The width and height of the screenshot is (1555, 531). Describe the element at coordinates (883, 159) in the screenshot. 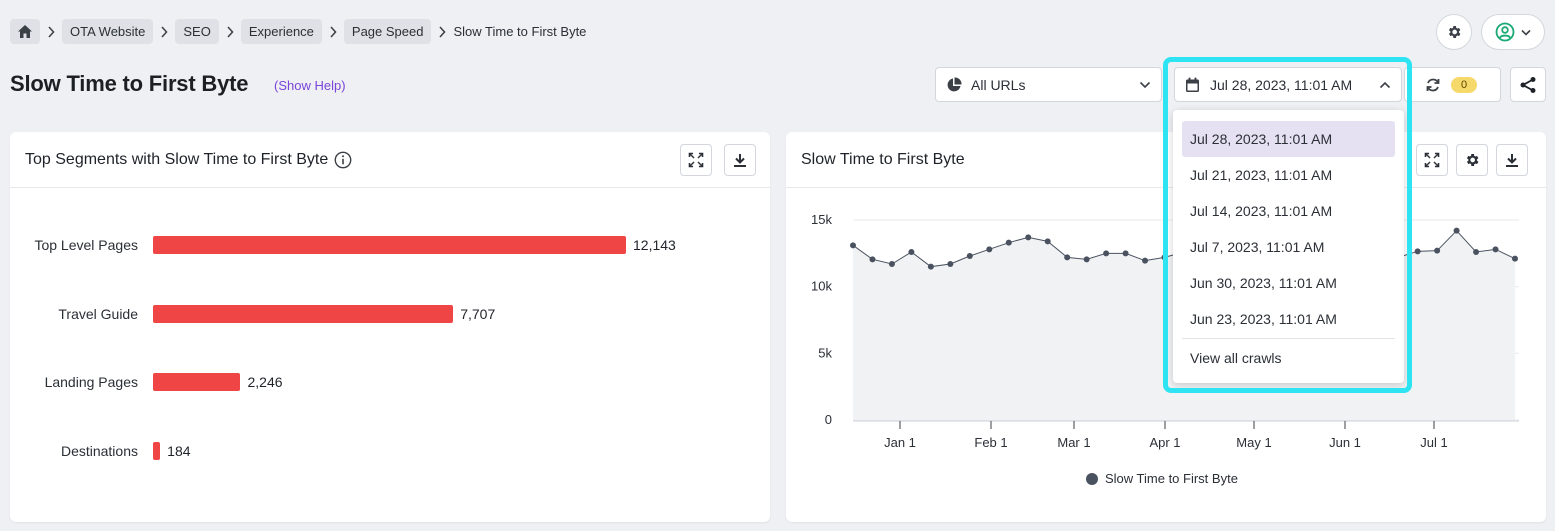

I see `card-title: Slow Time to First Byte` at that location.